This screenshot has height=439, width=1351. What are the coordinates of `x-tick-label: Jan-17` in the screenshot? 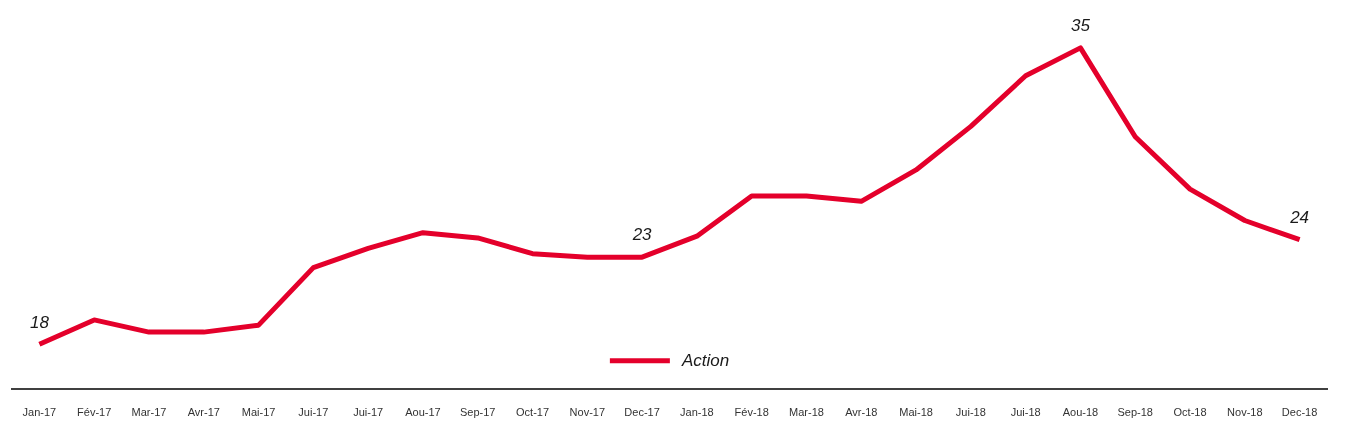 It's located at (39, 412).